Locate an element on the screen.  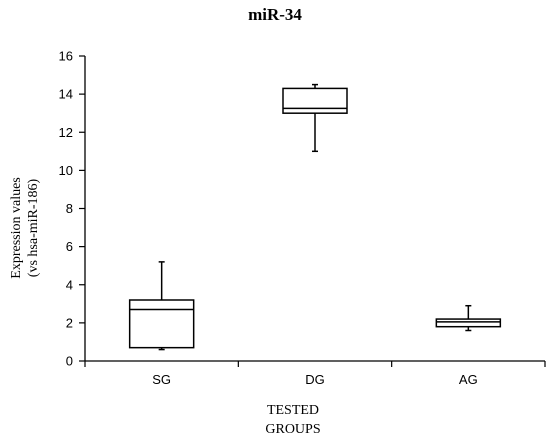
y-tick-label: 2 is located at coordinates (69, 322).